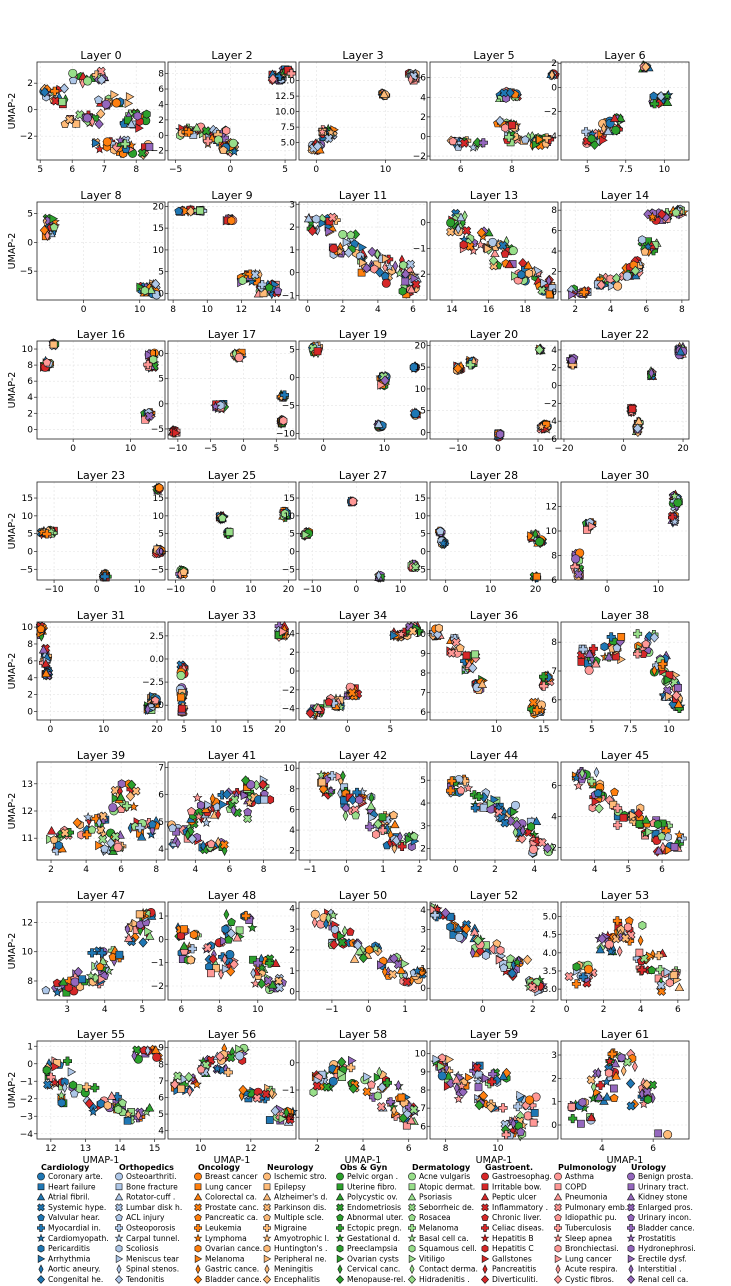 Image resolution: width=731 pixels, height=1286 pixels. I want to click on x-tick-label: 14, so click(276, 310).